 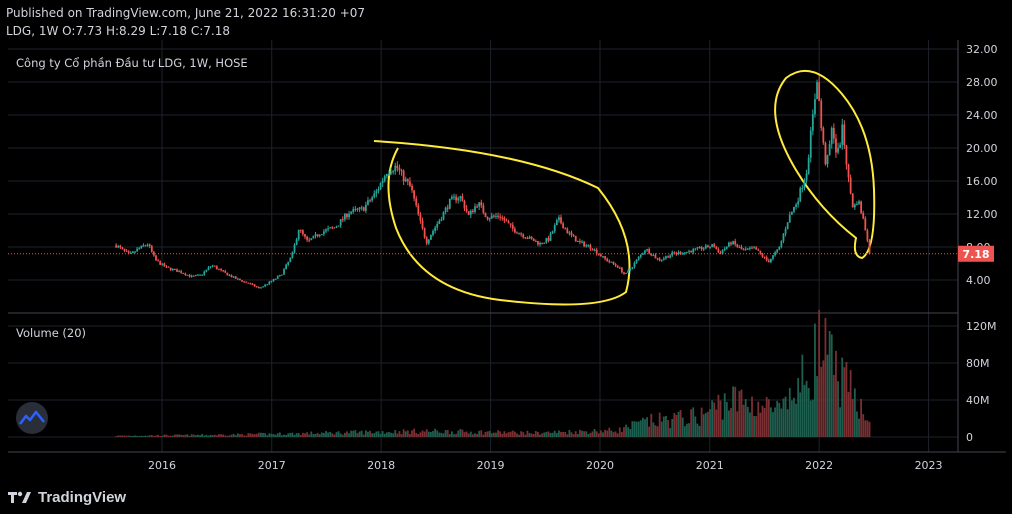 I want to click on volume-axis: 120M 80M 40M 0, so click(x=981, y=382).